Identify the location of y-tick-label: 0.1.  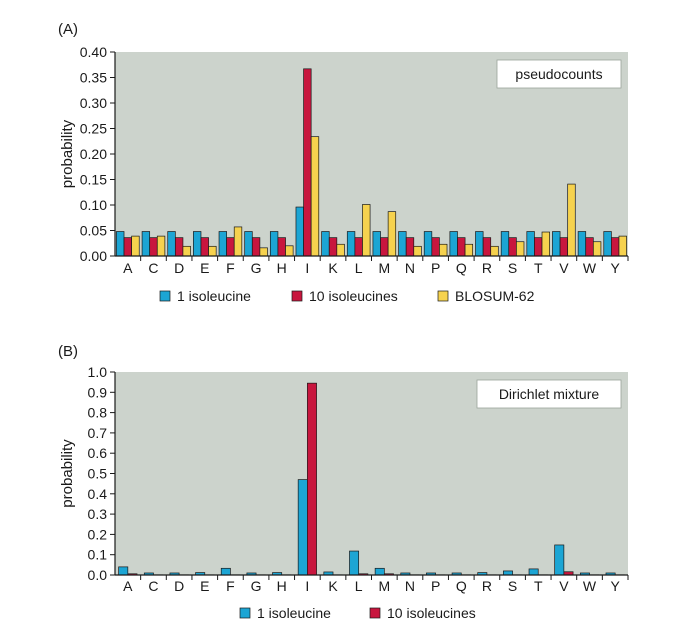
(98, 555).